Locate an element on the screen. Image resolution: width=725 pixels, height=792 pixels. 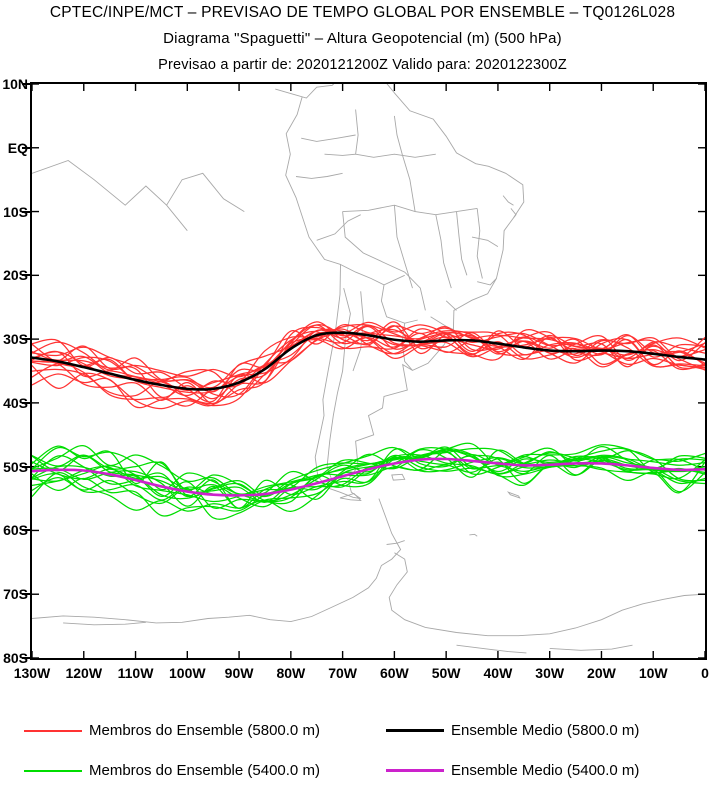
y-axis-tick-label: 40S is located at coordinates (15, 402).